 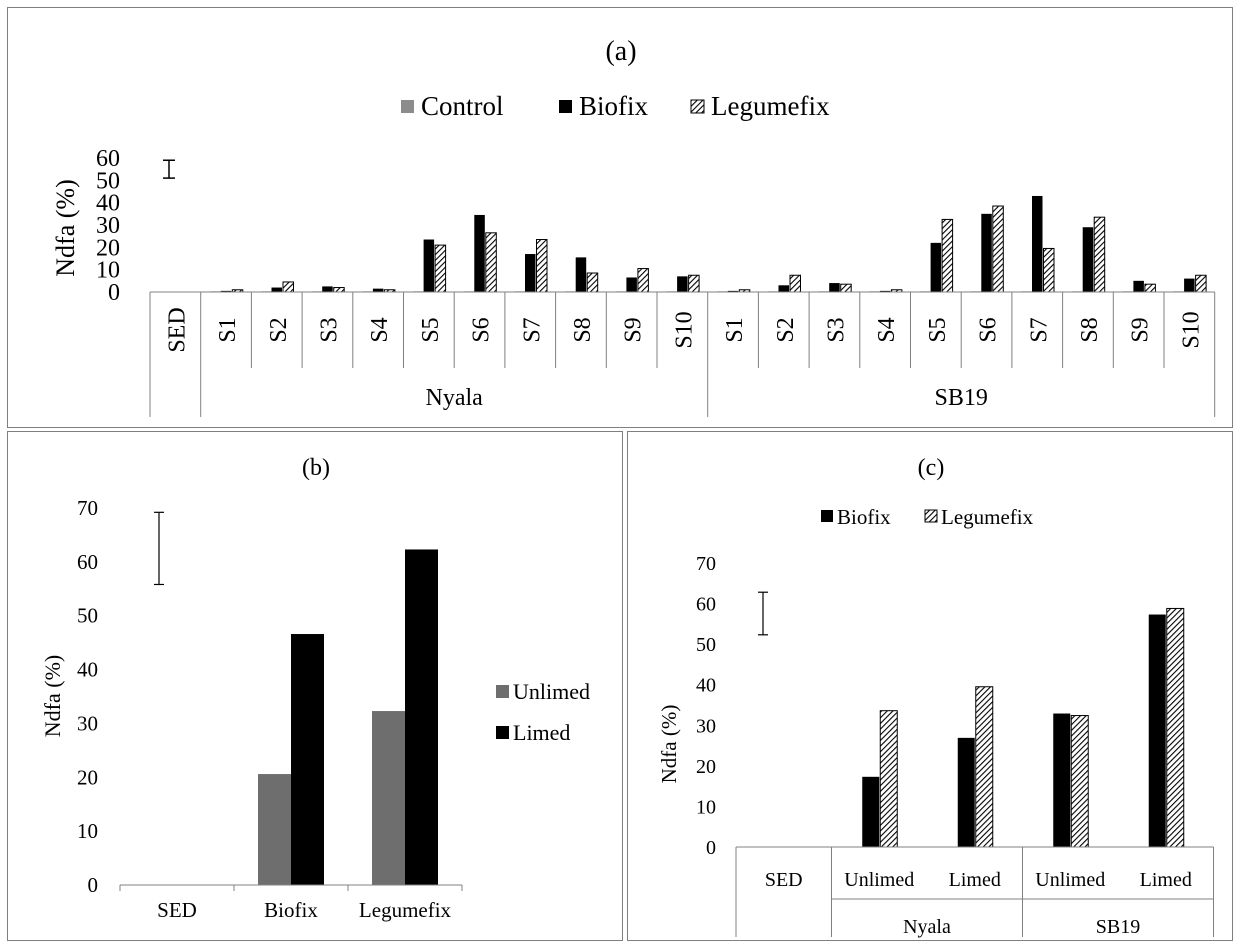 What do you see at coordinates (735, 329) in the screenshot?
I see `category-label: S1` at bounding box center [735, 329].